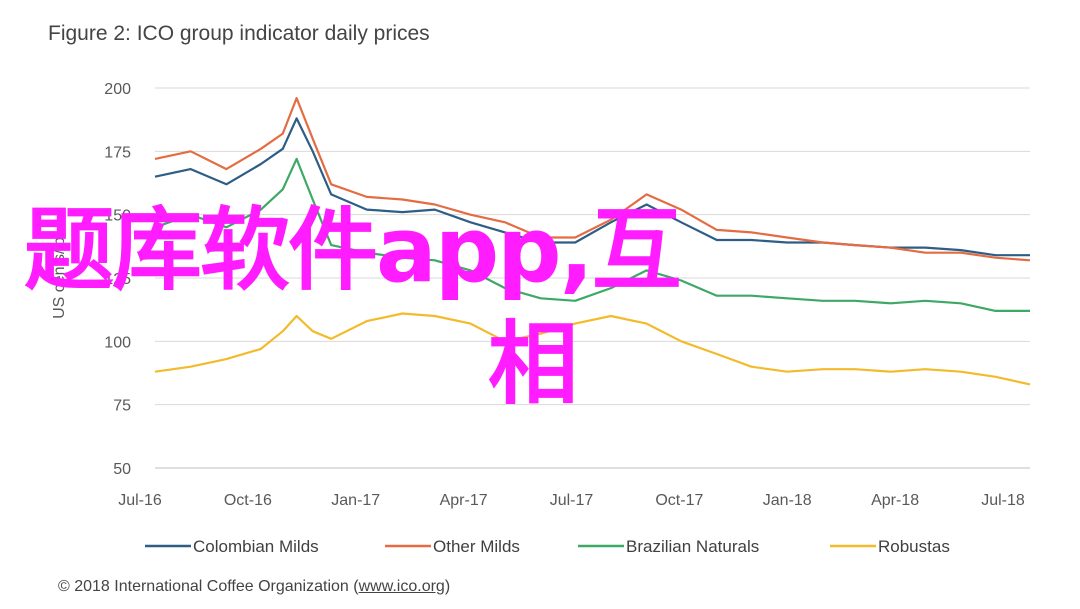 This screenshot has width=1080, height=609. Describe the element at coordinates (592, 349) in the screenshot. I see `series-line-robustas` at that location.